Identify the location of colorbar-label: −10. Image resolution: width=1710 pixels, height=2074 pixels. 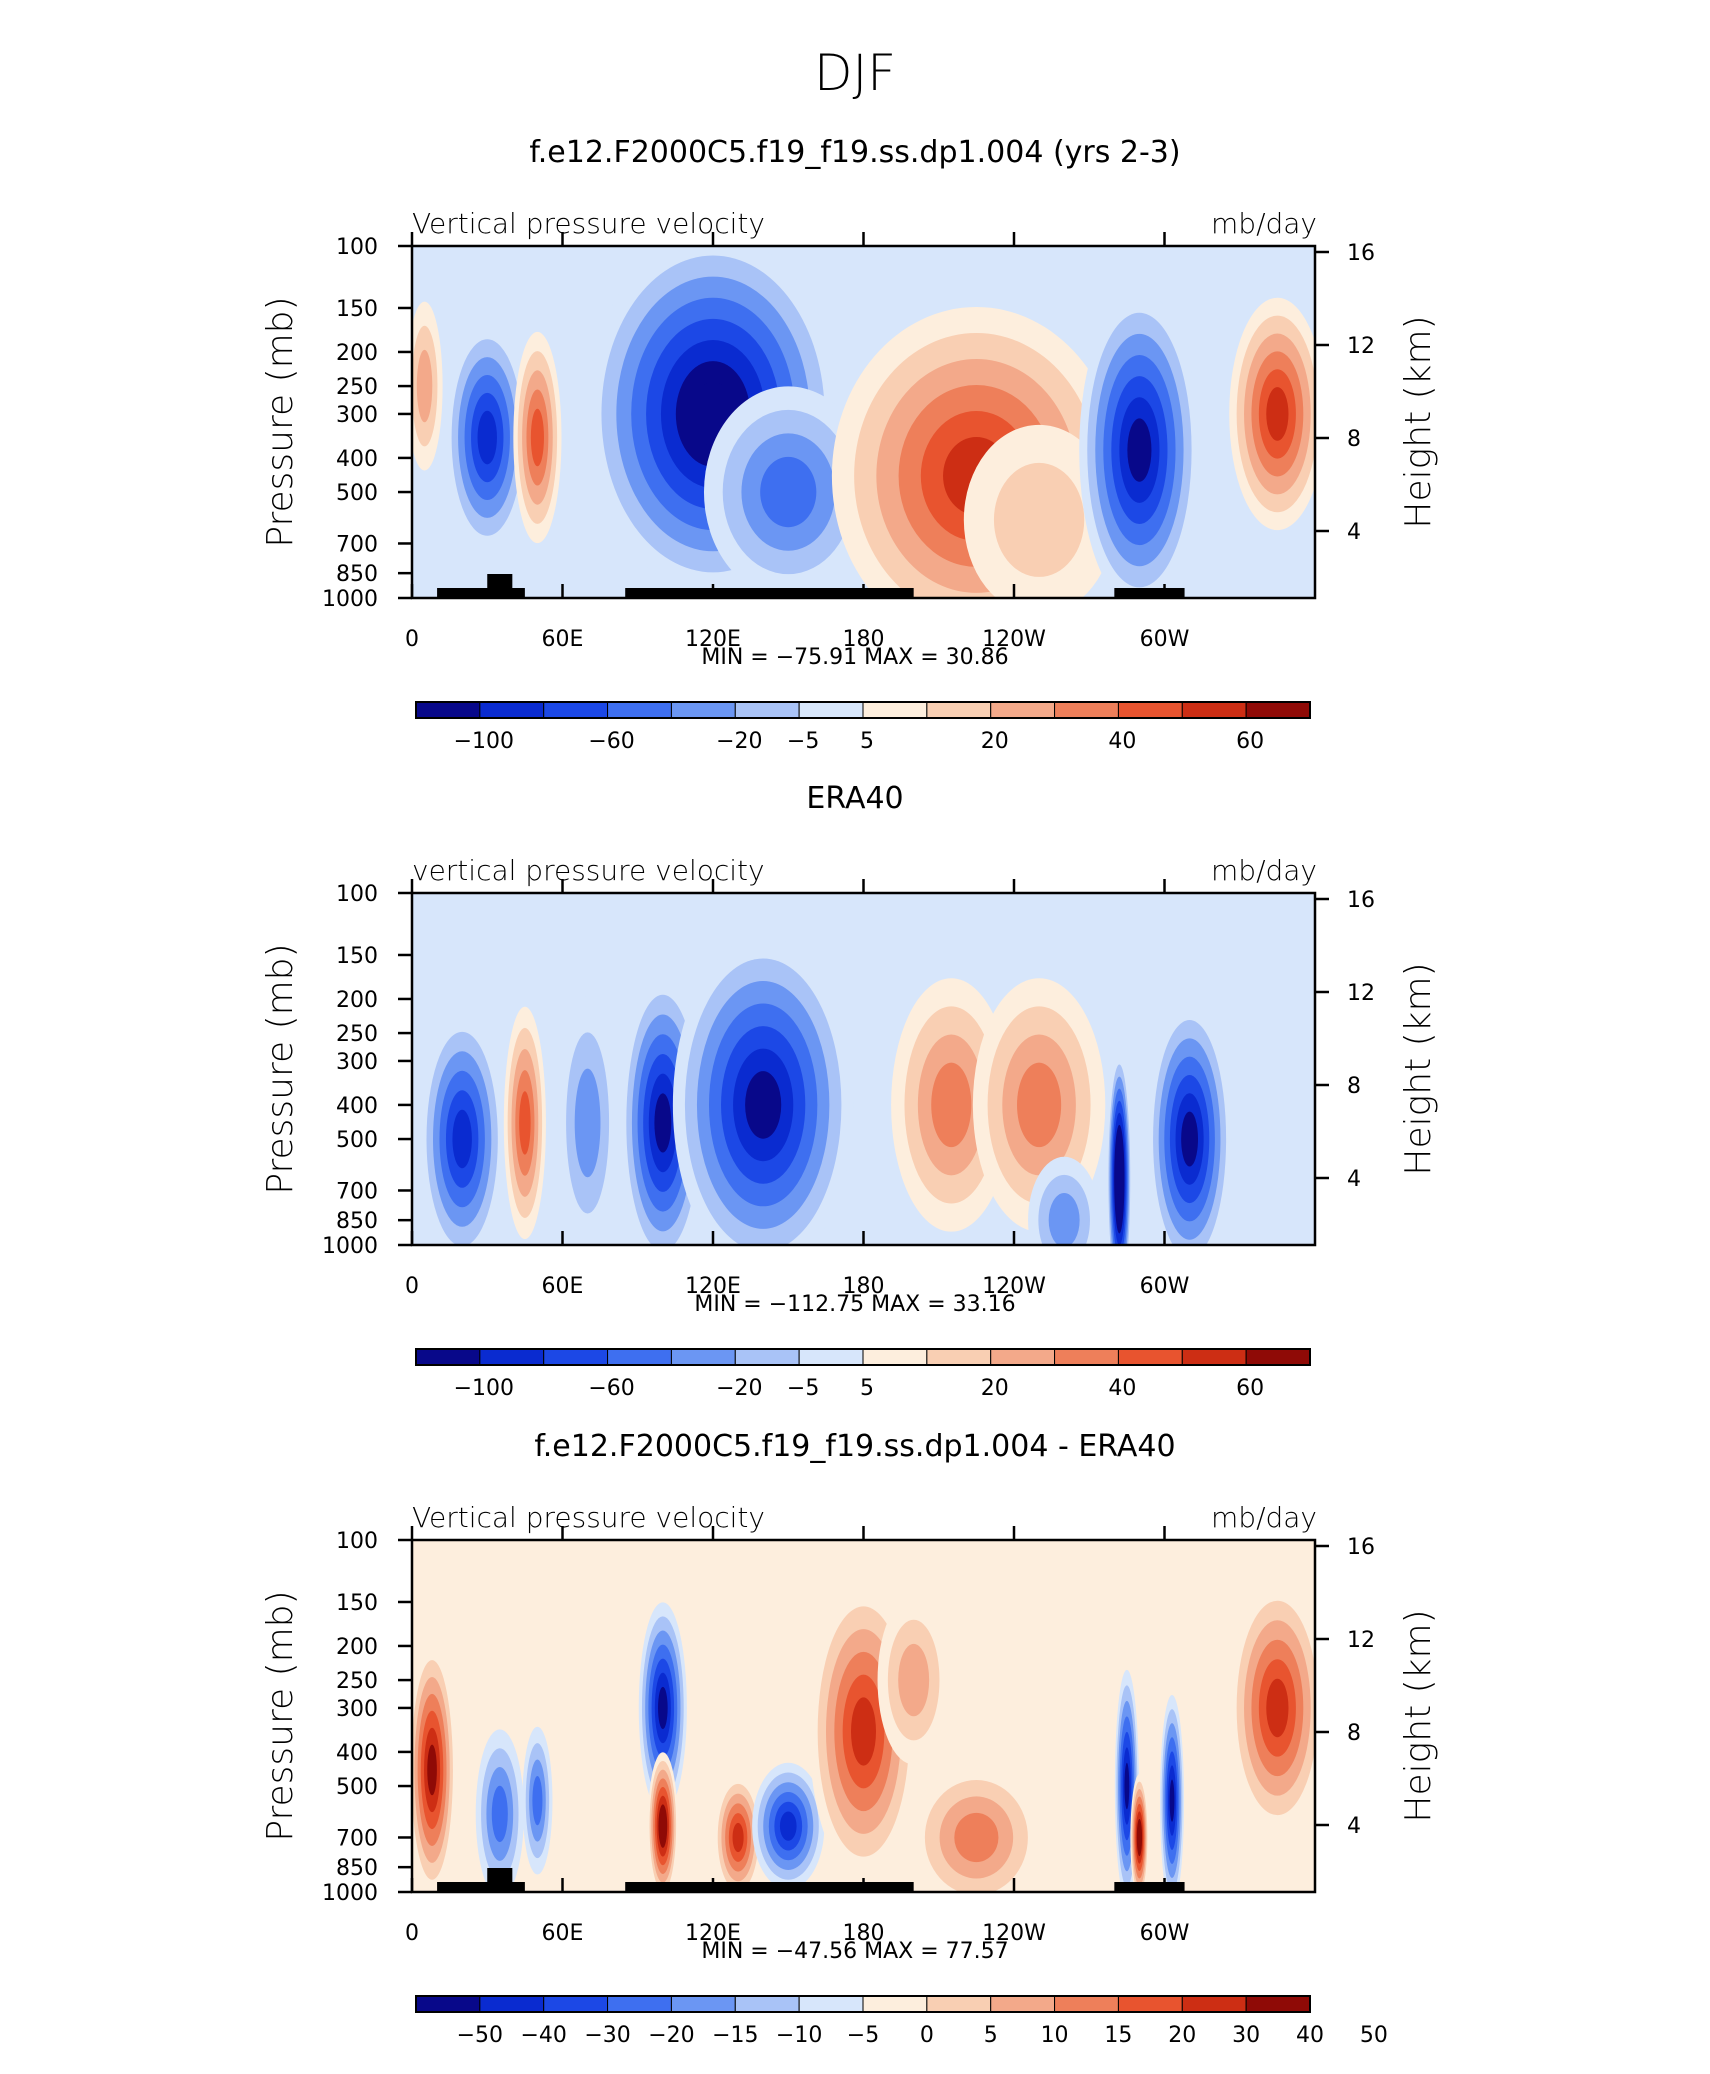
(799, 2035).